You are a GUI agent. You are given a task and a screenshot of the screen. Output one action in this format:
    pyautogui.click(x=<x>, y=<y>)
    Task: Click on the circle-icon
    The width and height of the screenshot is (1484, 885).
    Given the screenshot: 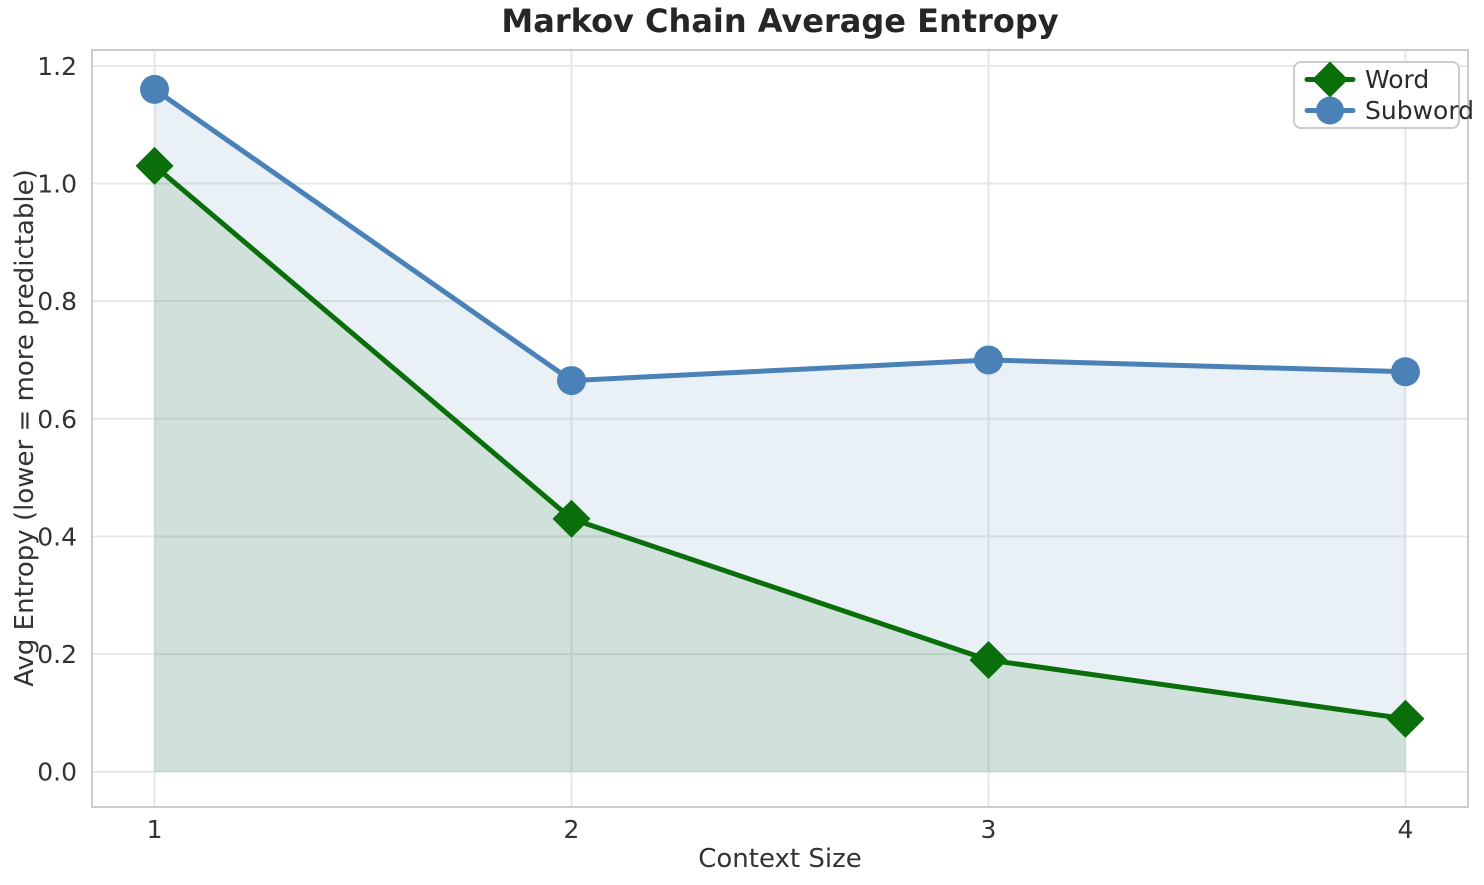 What is the action you would take?
    pyautogui.click(x=1330, y=110)
    